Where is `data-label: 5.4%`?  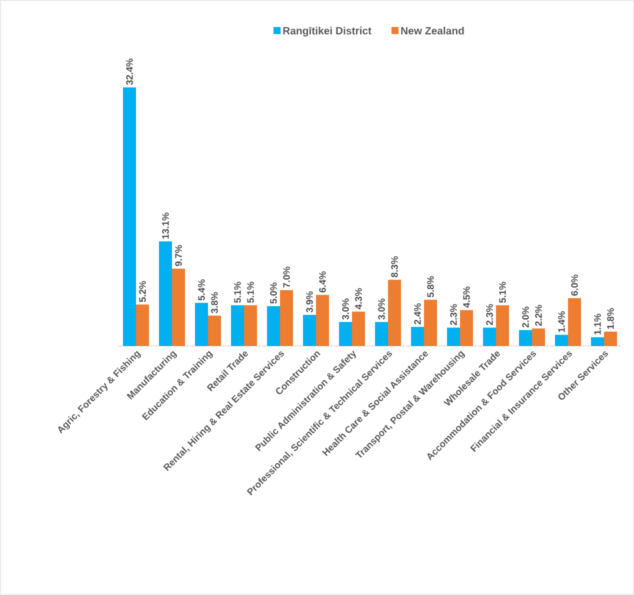
data-label: 5.4% is located at coordinates (201, 289).